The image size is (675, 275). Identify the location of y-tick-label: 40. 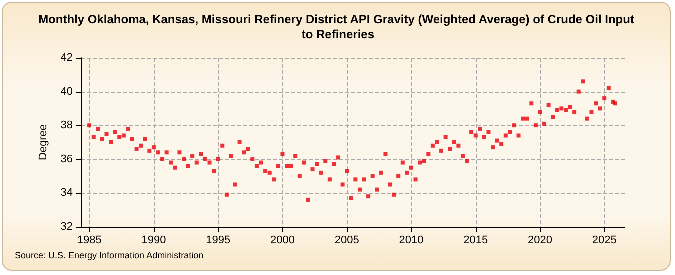
(66, 92).